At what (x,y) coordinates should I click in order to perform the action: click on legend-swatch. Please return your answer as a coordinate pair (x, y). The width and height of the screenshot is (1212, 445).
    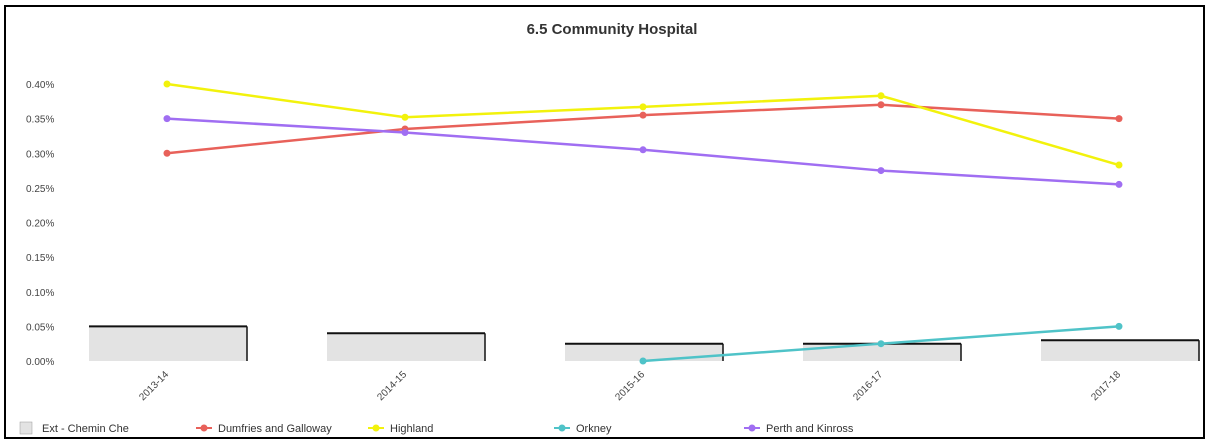
    Looking at the image, I should click on (26, 428).